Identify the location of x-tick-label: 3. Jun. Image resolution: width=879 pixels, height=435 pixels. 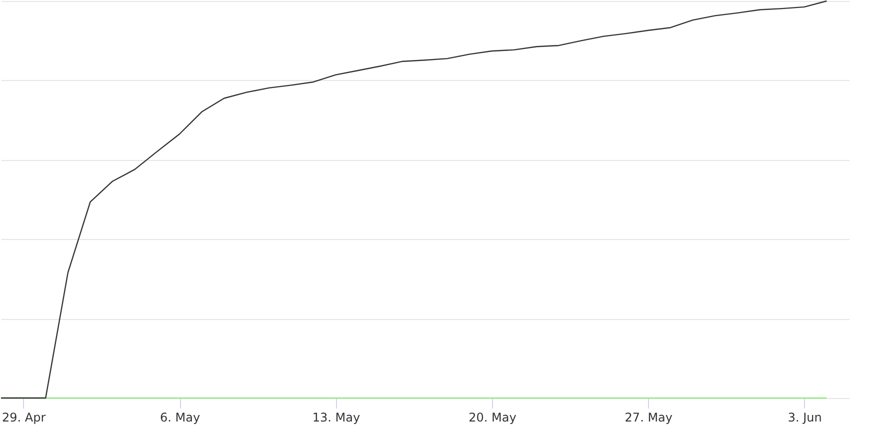
(805, 417).